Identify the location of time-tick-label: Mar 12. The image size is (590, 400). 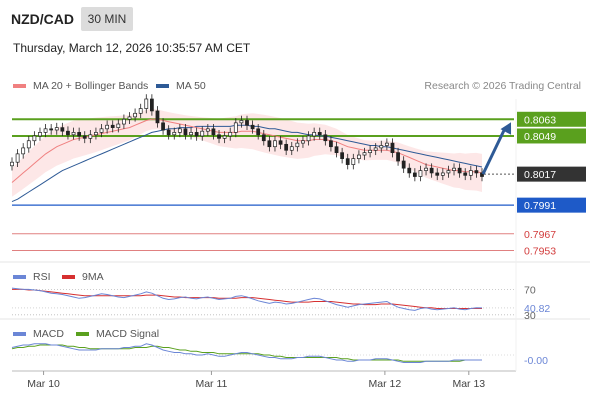
(385, 384).